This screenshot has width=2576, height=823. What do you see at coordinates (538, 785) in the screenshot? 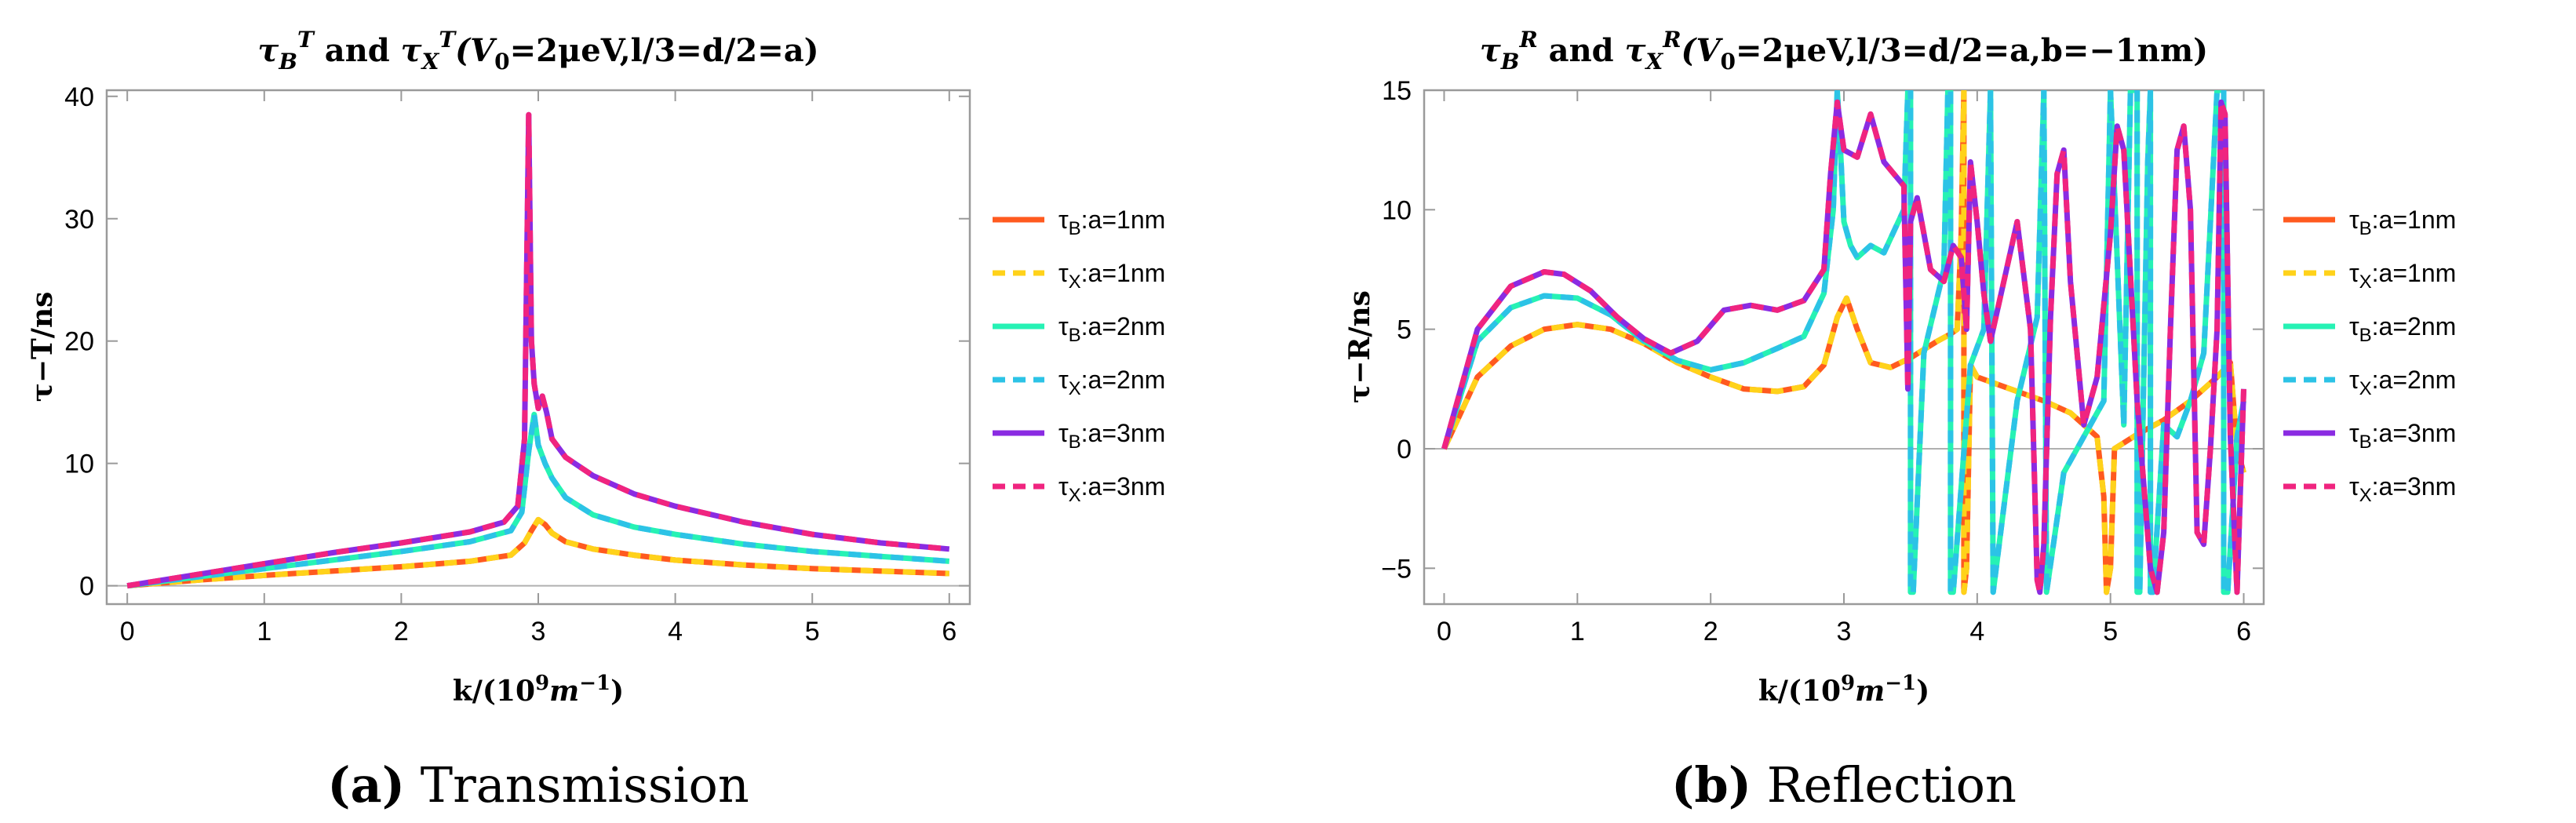
I see `caption-a: (a) Transmission` at bounding box center [538, 785].